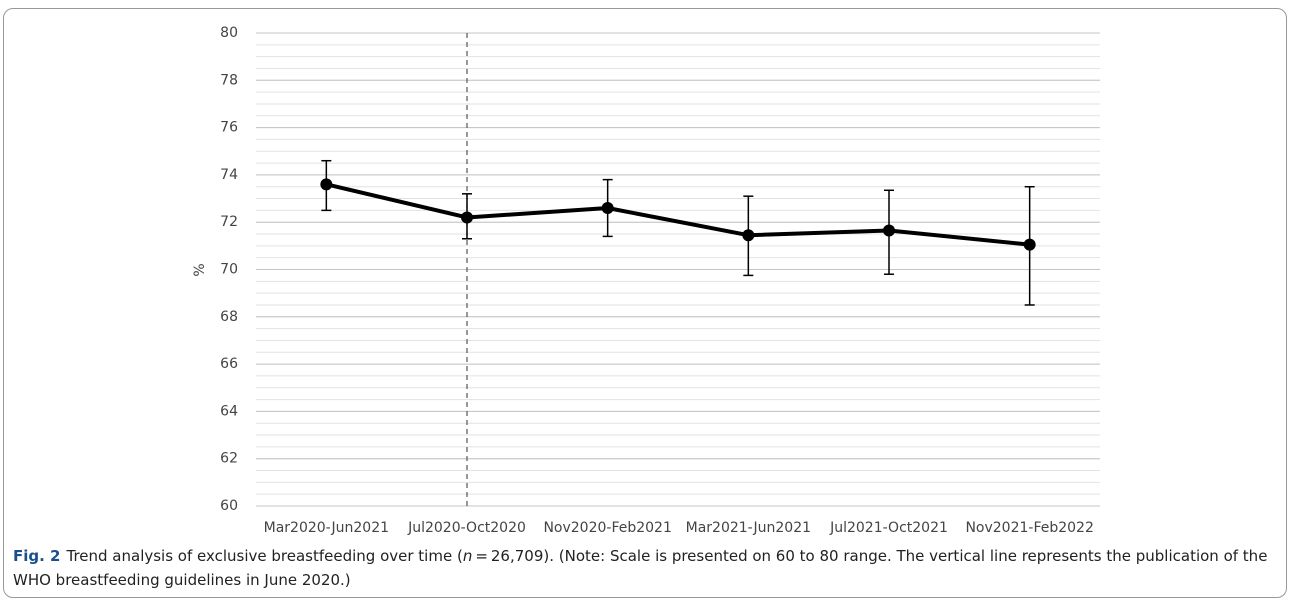  I want to click on caption-label: Fig. 2, so click(37, 556).